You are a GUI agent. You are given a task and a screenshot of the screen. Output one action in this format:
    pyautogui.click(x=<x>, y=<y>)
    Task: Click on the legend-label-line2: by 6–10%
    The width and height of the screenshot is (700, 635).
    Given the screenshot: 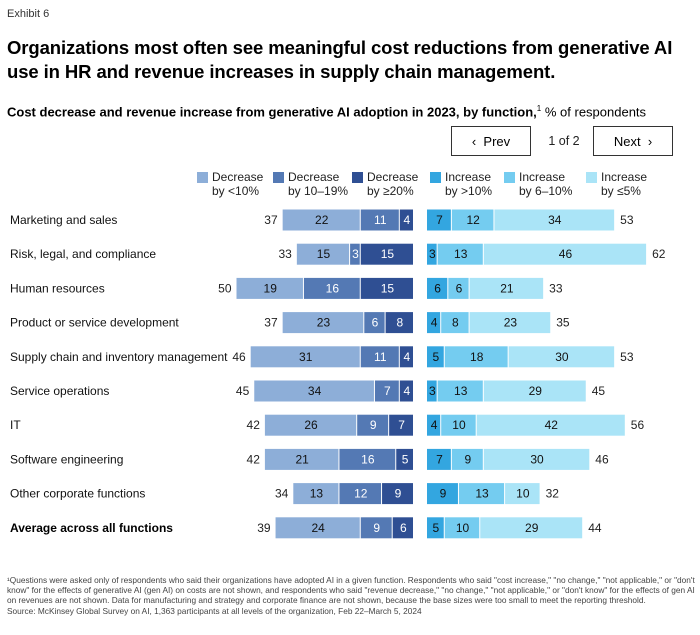 What is the action you would take?
    pyautogui.click(x=546, y=191)
    